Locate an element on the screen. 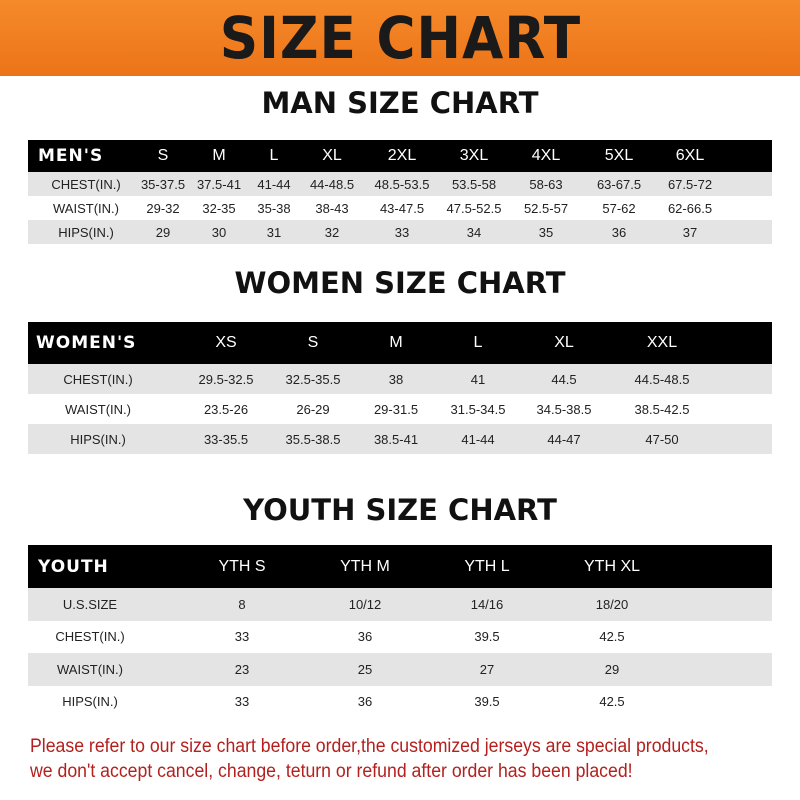 The image size is (800, 800). table-cell: 53.5-58 is located at coordinates (474, 184).